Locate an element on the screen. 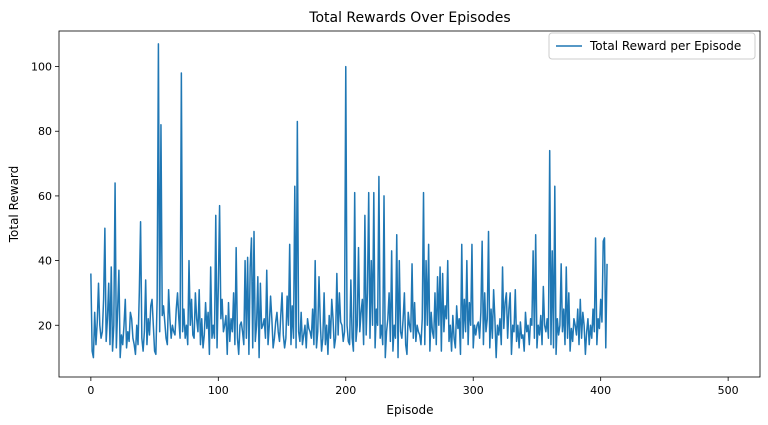 The width and height of the screenshot is (768, 425). y-axis-label: Total Reward is located at coordinates (14, 205).